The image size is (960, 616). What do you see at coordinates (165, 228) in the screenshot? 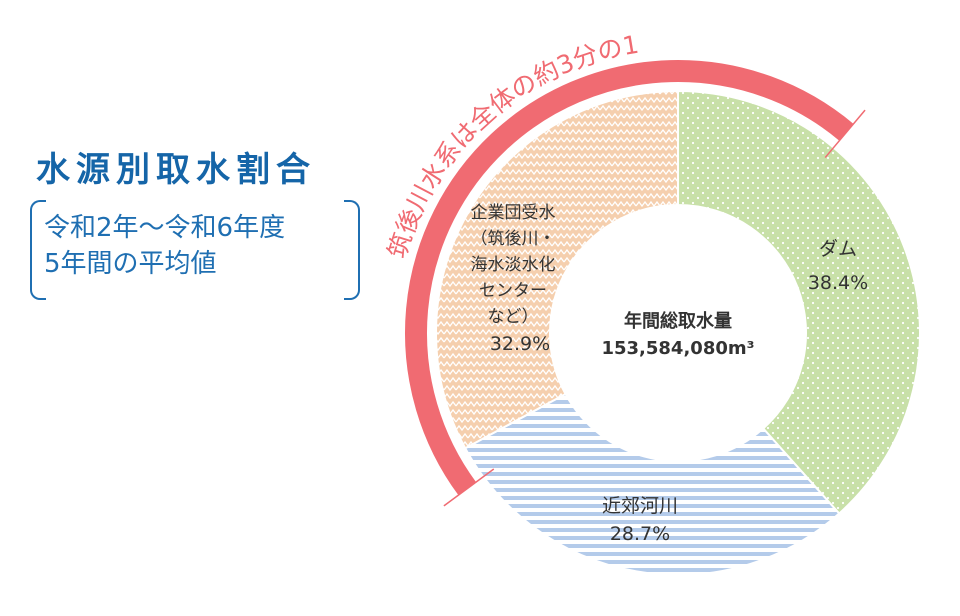
I see `period-line-1: 令和2年～令和6年度` at bounding box center [165, 228].